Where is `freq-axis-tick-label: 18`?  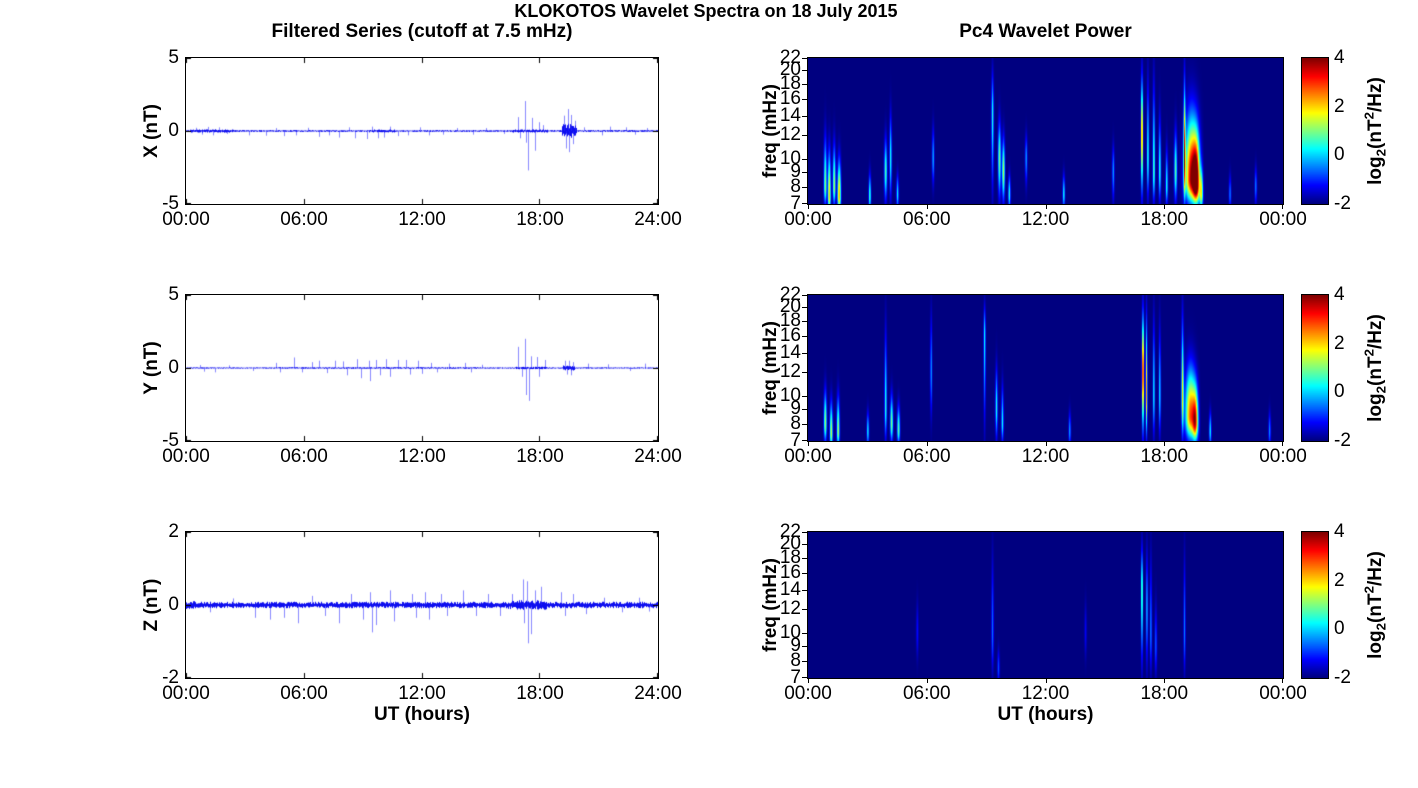
freq-axis-tick-label: 18 is located at coordinates (790, 320).